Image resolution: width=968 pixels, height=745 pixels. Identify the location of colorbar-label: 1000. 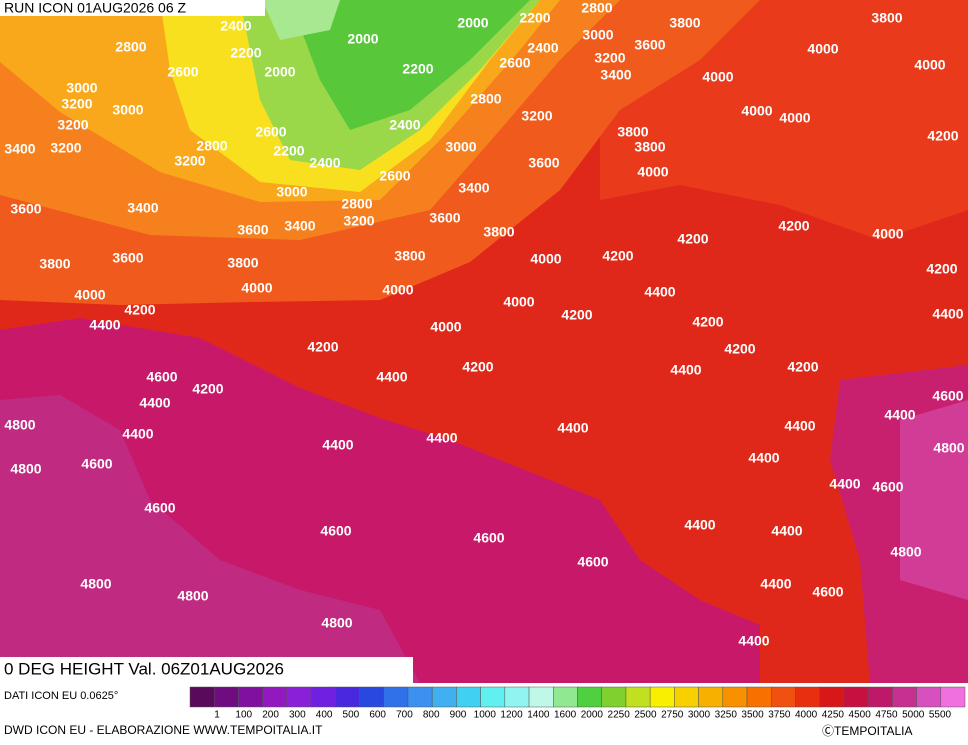
(485, 715).